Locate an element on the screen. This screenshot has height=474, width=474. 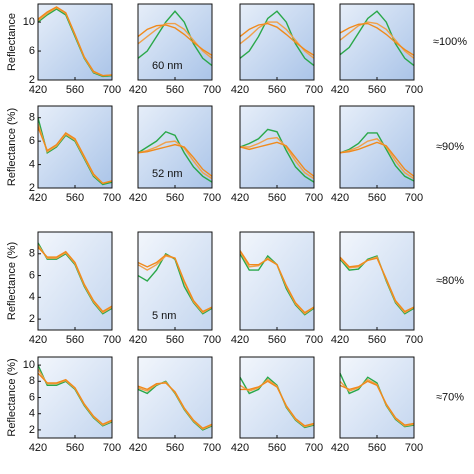
shift-annotation: 52 nm is located at coordinates (167, 174).